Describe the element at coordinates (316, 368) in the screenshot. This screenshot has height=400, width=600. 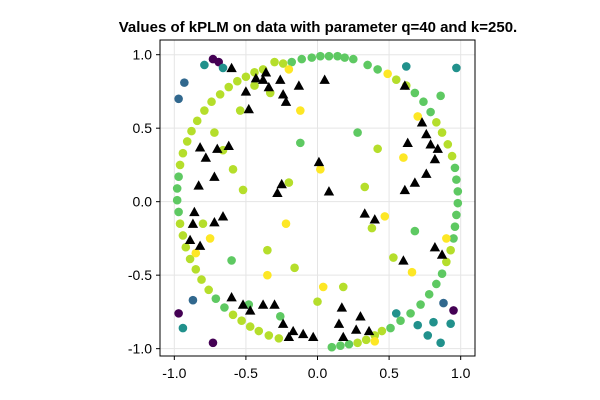
I see `x-axis: -1.0 -0.5 0.0 0.5 1.0` at that location.